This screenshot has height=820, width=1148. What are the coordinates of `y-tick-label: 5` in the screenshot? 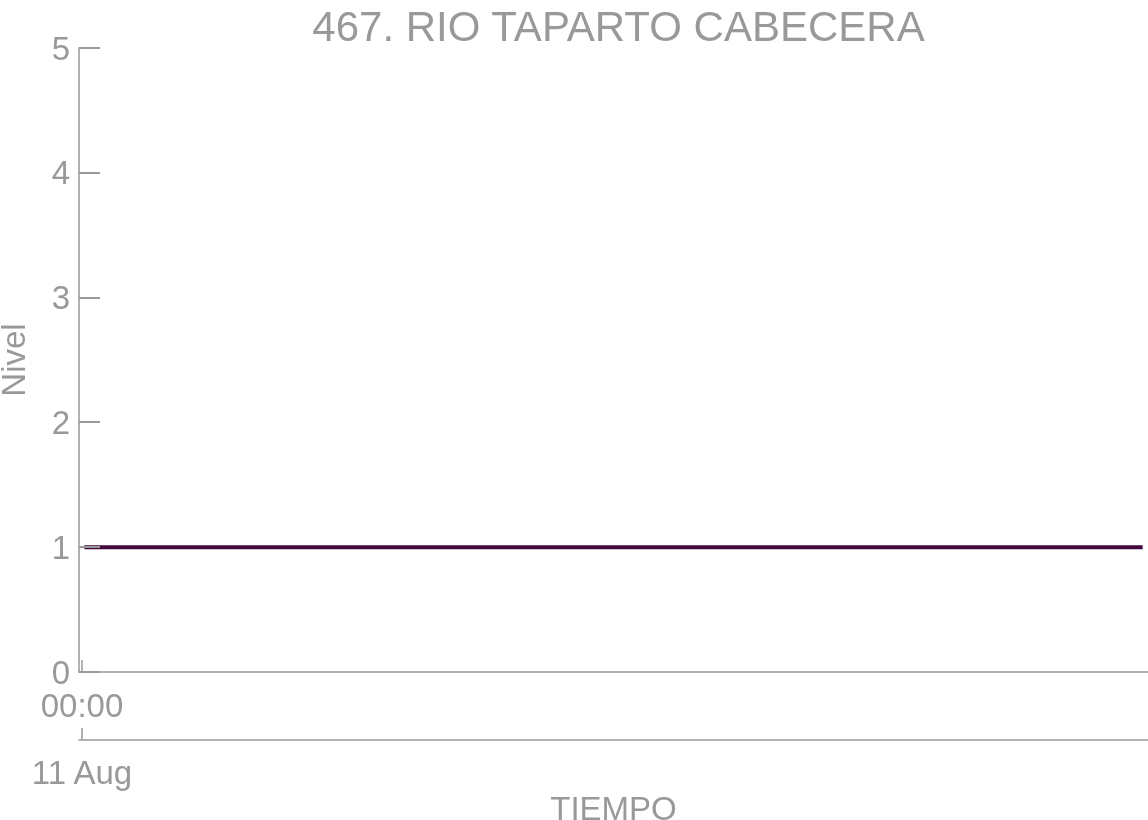 It's located at (60, 48).